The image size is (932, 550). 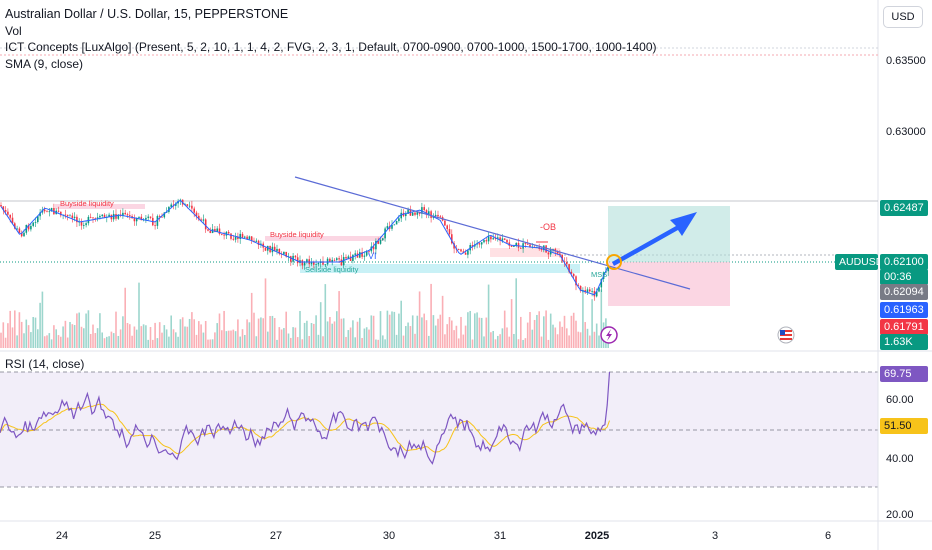 I want to click on stop-zone, so click(x=669, y=284).